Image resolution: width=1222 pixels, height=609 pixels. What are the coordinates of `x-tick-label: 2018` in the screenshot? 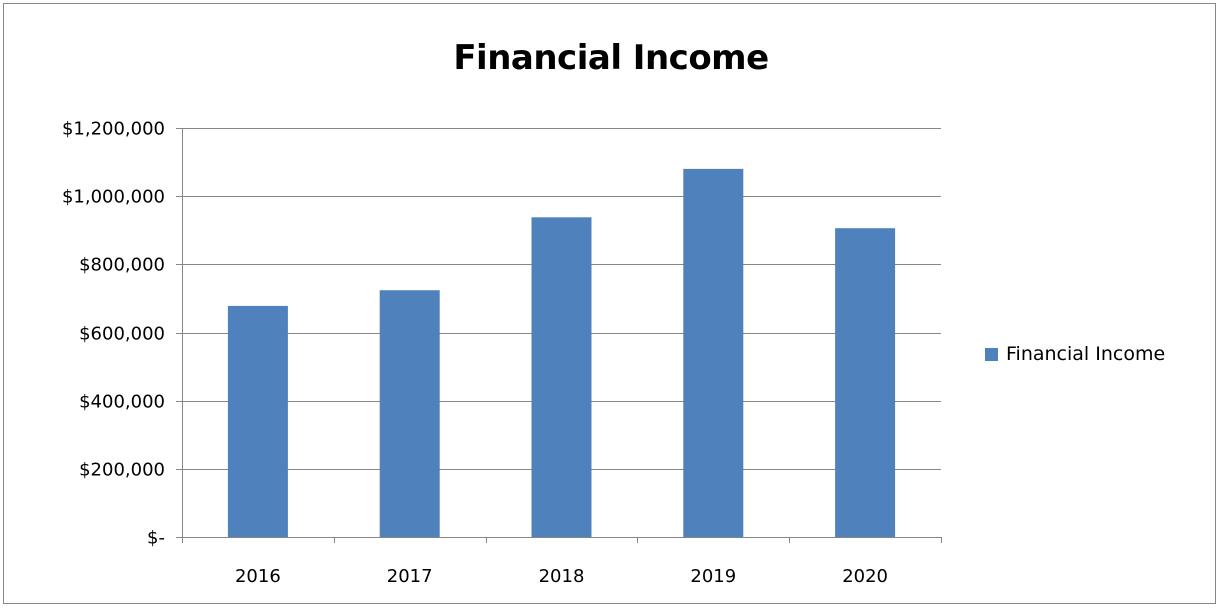 It's located at (562, 576).